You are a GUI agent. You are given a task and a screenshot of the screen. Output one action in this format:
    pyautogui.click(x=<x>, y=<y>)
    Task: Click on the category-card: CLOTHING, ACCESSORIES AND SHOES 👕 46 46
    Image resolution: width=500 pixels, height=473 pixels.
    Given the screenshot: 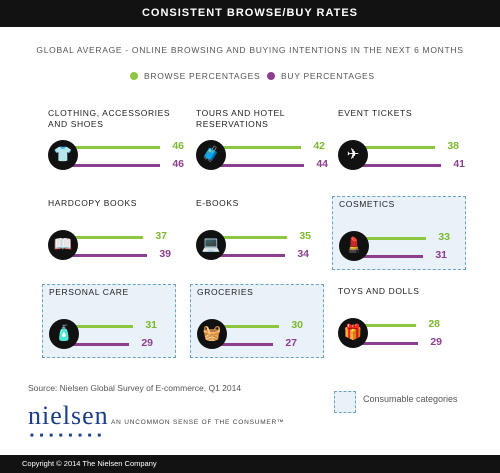 What is the action you would take?
    pyautogui.click(x=113, y=142)
    